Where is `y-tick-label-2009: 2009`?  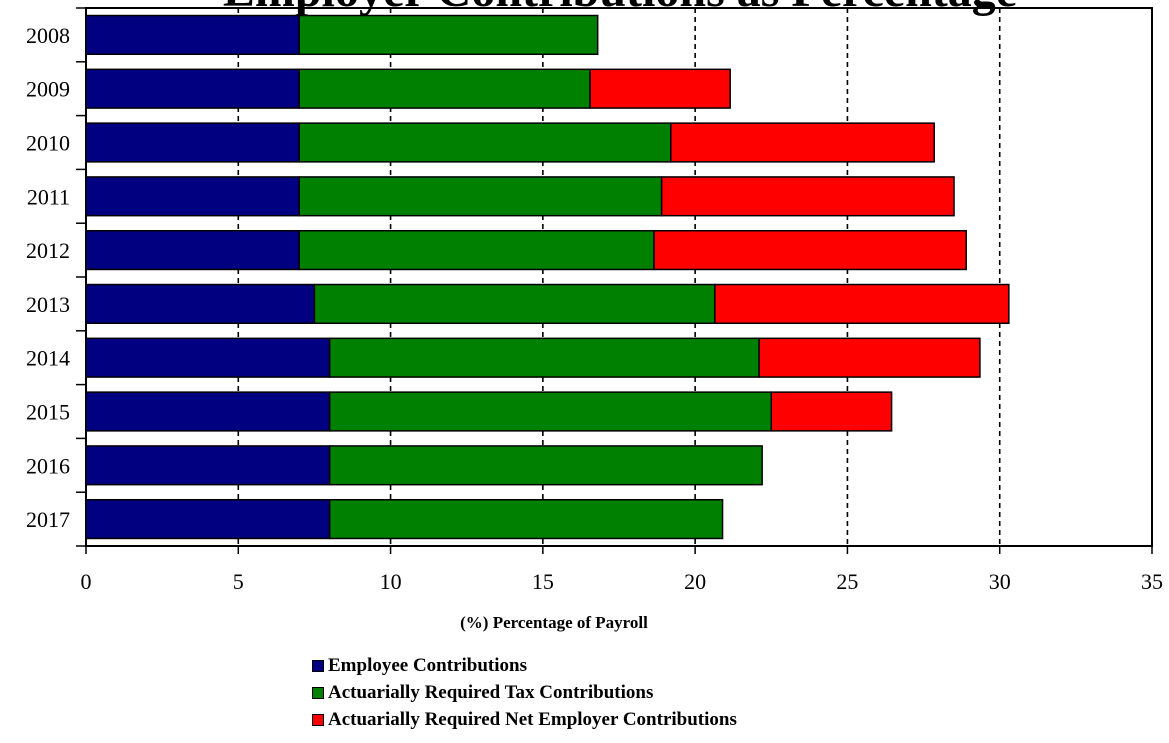
y-tick-label-2009: 2009 is located at coordinates (48, 89).